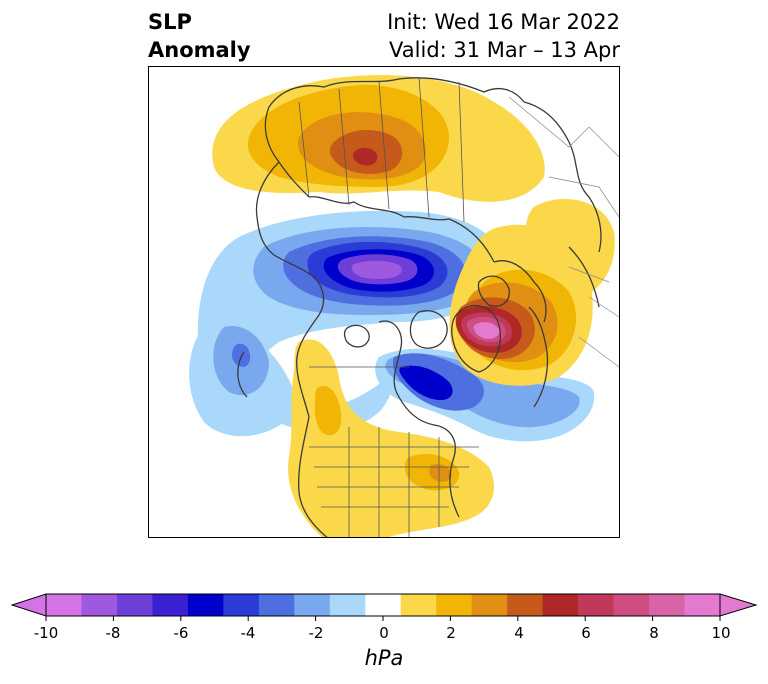  What do you see at coordinates (345, 323) in the screenshot?
I see `negative-anomaly-arctic` at bounding box center [345, 323].